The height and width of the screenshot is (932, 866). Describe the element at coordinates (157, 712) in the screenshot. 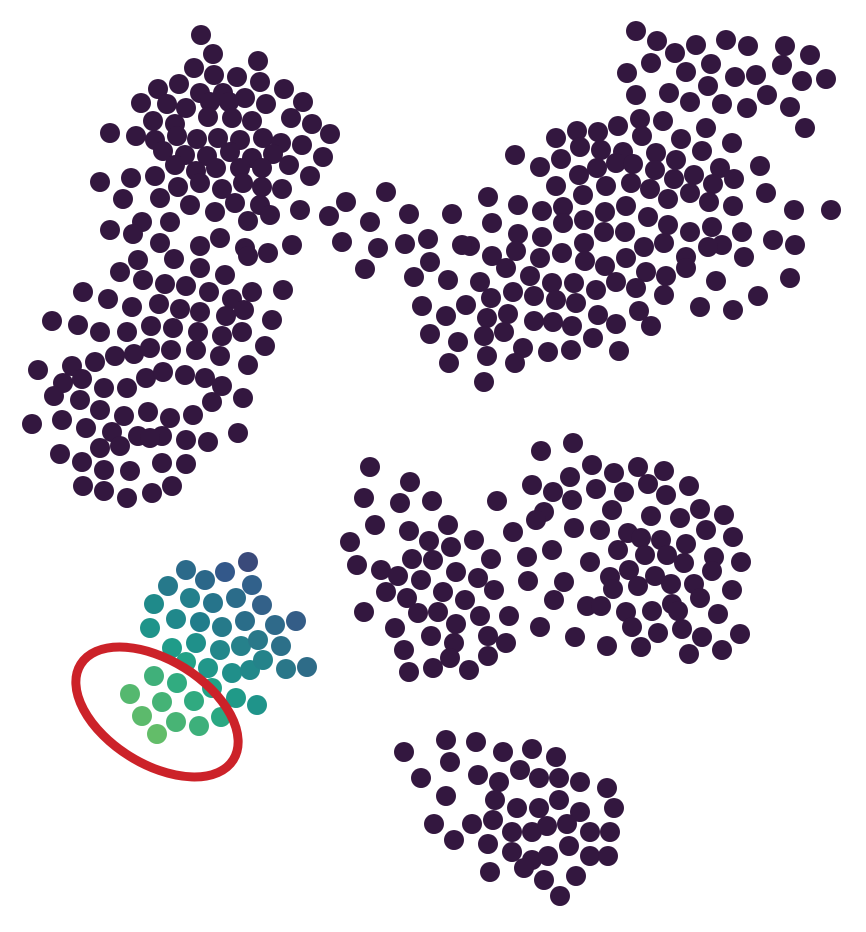

I see `highlight-ellipse` at that location.